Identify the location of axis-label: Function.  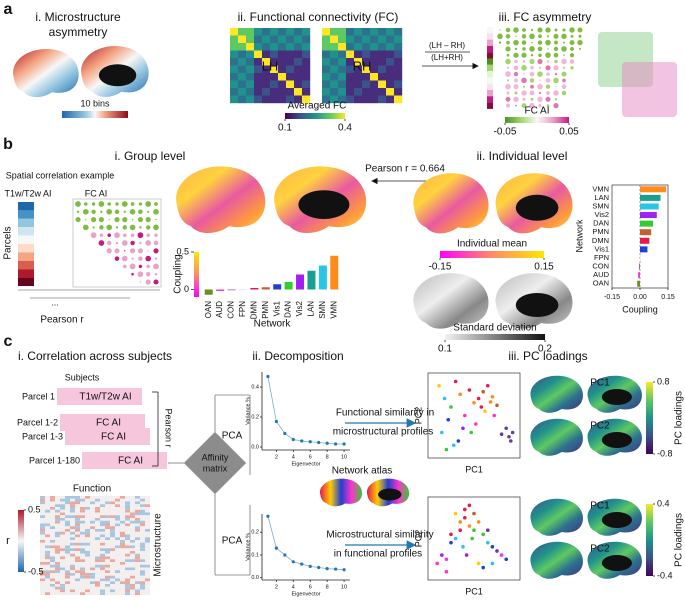
(92, 489).